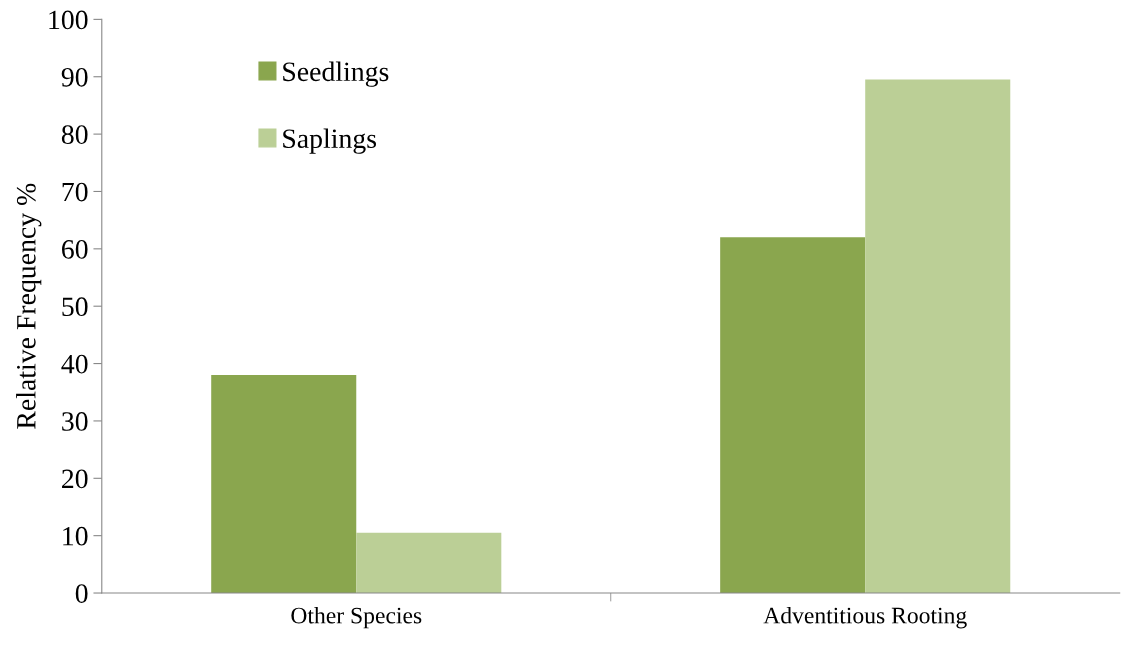 Image resolution: width=1131 pixels, height=646 pixels. What do you see at coordinates (74, 77) in the screenshot?
I see `y-tick-label: 90` at bounding box center [74, 77].